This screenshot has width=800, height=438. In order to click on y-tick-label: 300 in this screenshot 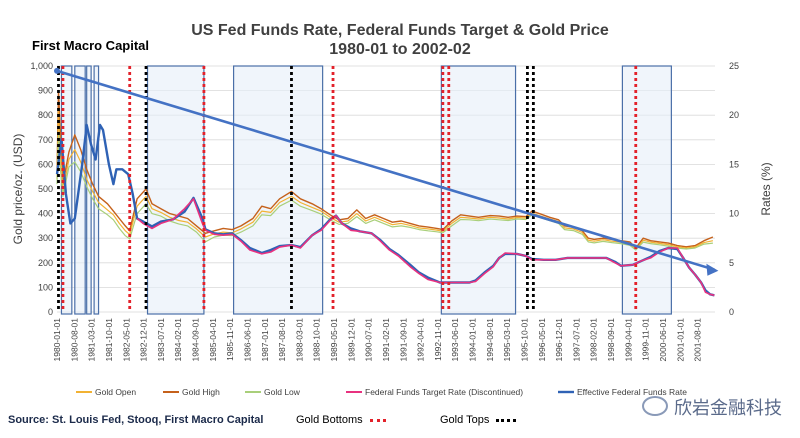, I will do `click(45, 238)`.